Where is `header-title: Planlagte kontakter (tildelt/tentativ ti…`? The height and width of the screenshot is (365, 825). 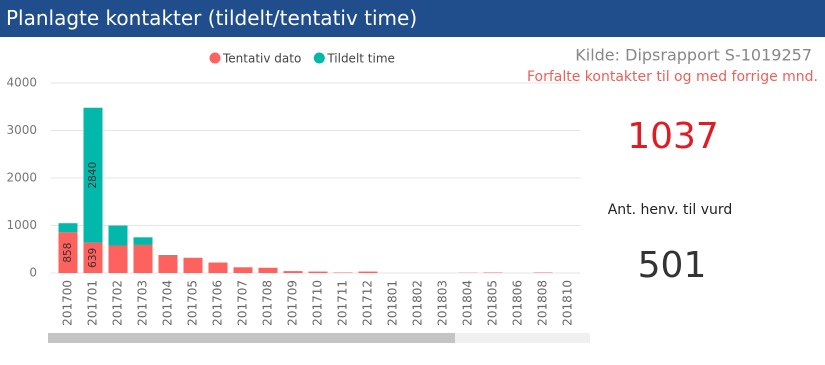
header-title: Planlagte kontakter (tildelt/tentativ ti… is located at coordinates (412, 18).